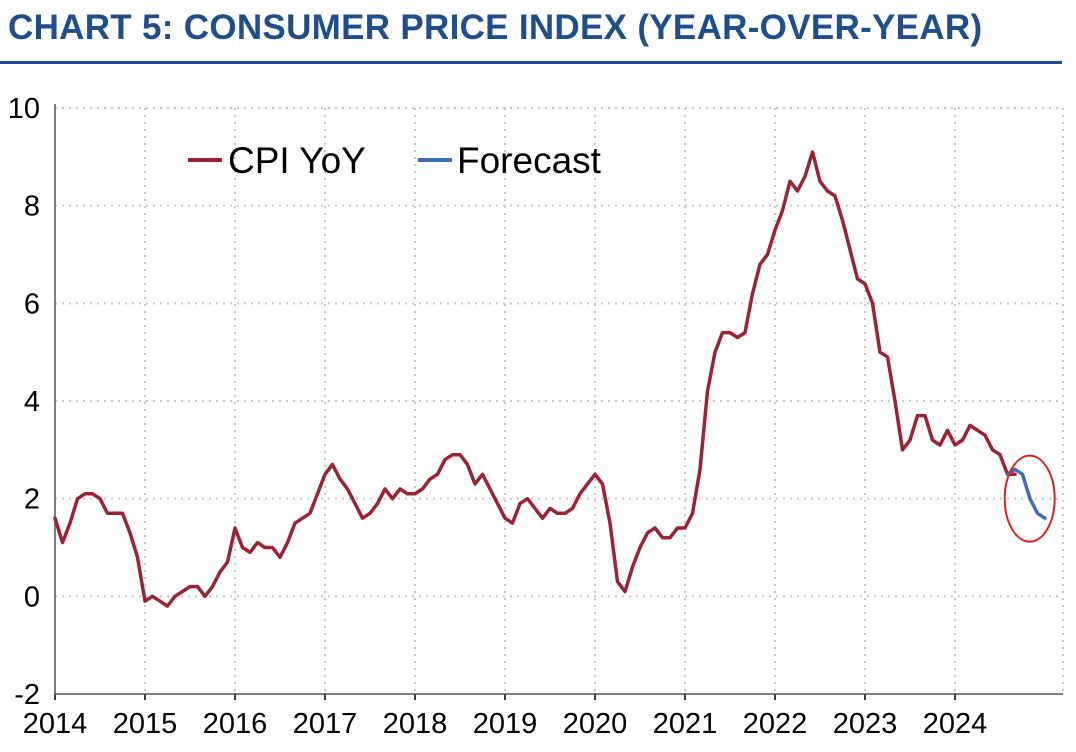  Describe the element at coordinates (529, 160) in the screenshot. I see `legend-label-forecast: Forecast` at that location.